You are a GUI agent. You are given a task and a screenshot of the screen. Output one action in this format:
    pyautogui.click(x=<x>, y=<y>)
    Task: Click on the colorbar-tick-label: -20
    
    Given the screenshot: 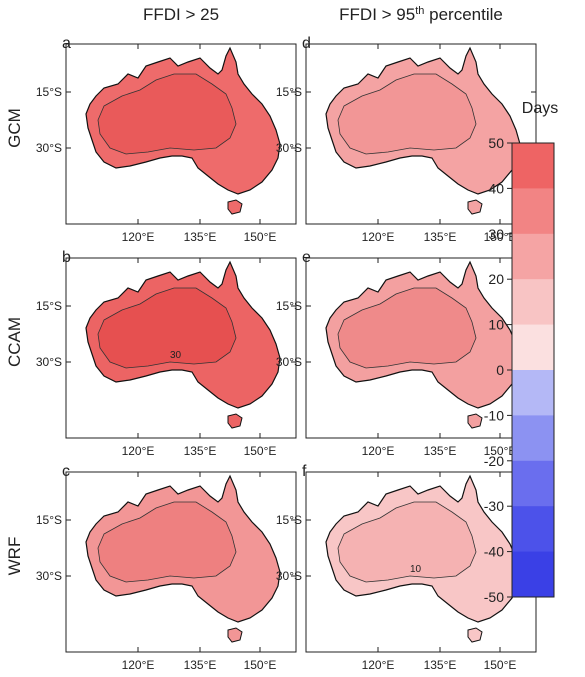 What is the action you would take?
    pyautogui.click(x=494, y=461)
    